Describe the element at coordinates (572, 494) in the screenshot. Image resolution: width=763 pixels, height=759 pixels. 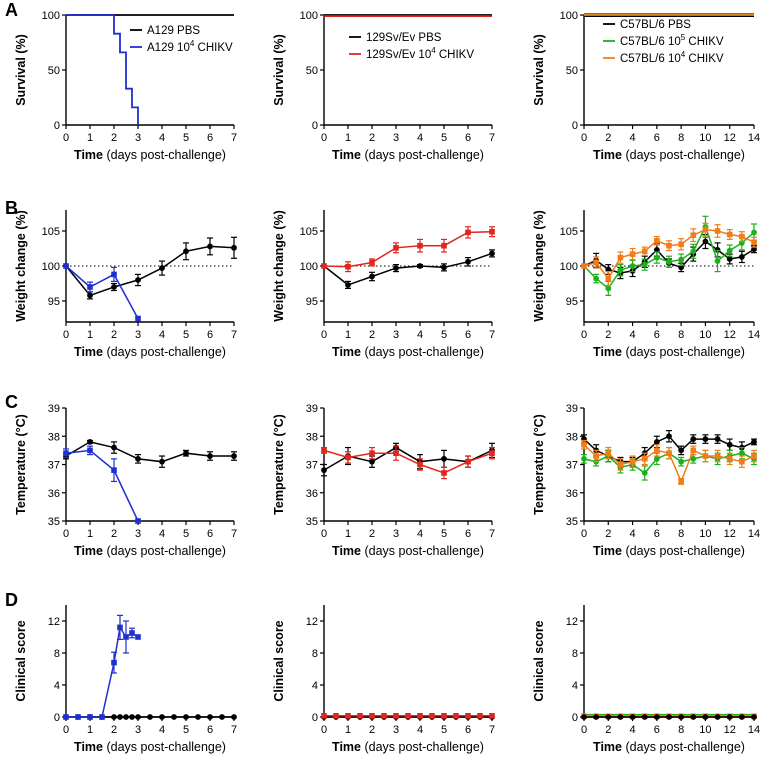
I see `y-tick-label: 36` at that location.